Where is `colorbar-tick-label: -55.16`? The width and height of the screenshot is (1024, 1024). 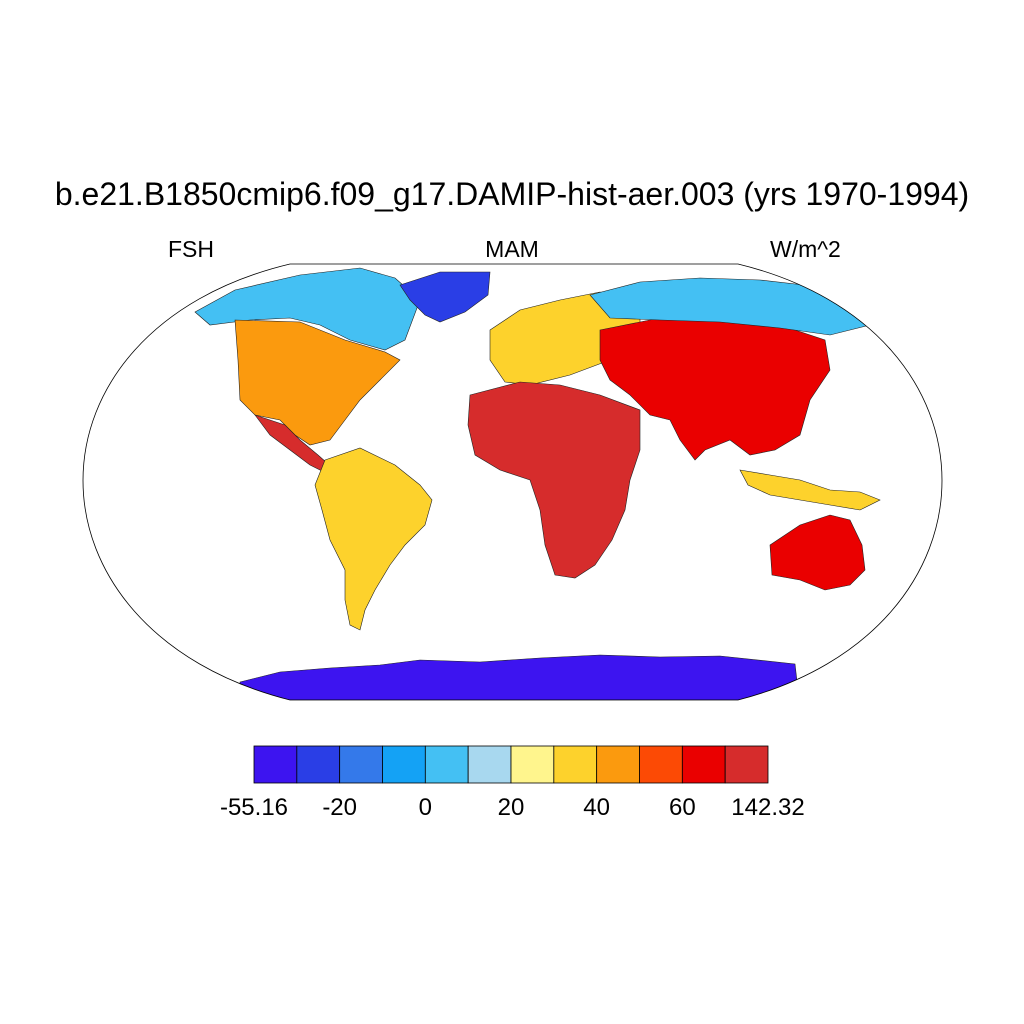 colorbar-tick-label: -55.16 is located at coordinates (254, 807).